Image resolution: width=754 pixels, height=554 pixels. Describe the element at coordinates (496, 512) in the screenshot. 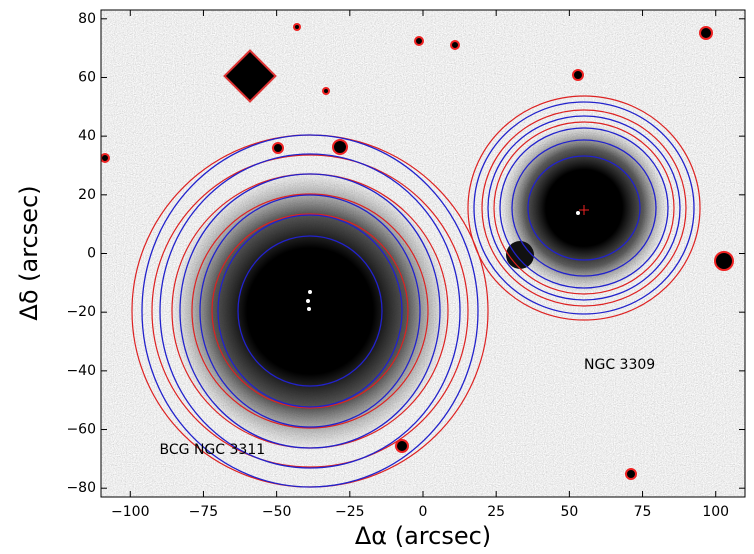

I see `x-tick-label: 25` at that location.